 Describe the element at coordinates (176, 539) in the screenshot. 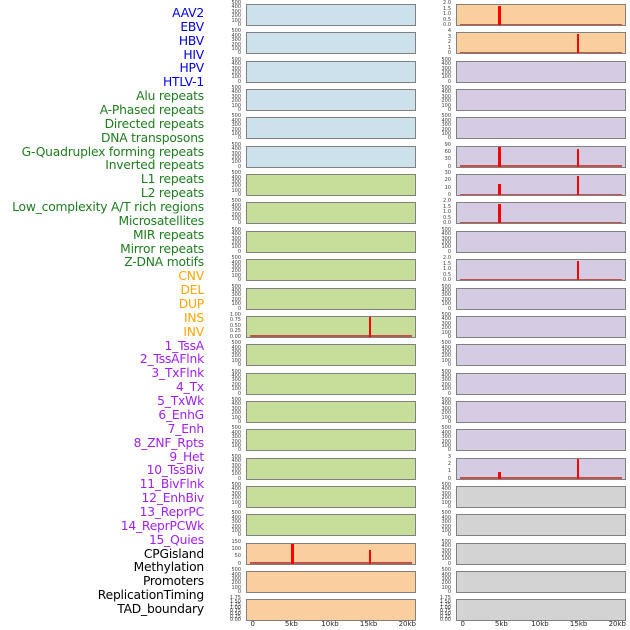

I see `track-label: 15_Quies` at that location.